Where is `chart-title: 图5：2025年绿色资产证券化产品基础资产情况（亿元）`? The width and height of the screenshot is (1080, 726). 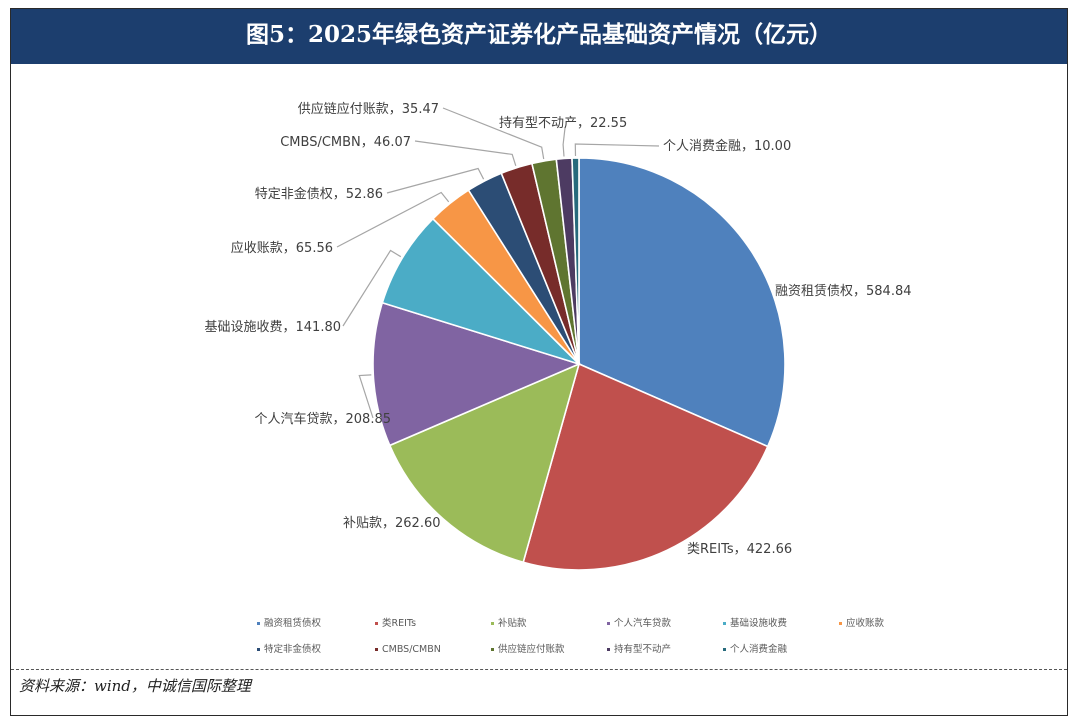
chart-title: 图5：2025年绿色资产证券化产品基础资产情况（亿元） is located at coordinates (539, 35).